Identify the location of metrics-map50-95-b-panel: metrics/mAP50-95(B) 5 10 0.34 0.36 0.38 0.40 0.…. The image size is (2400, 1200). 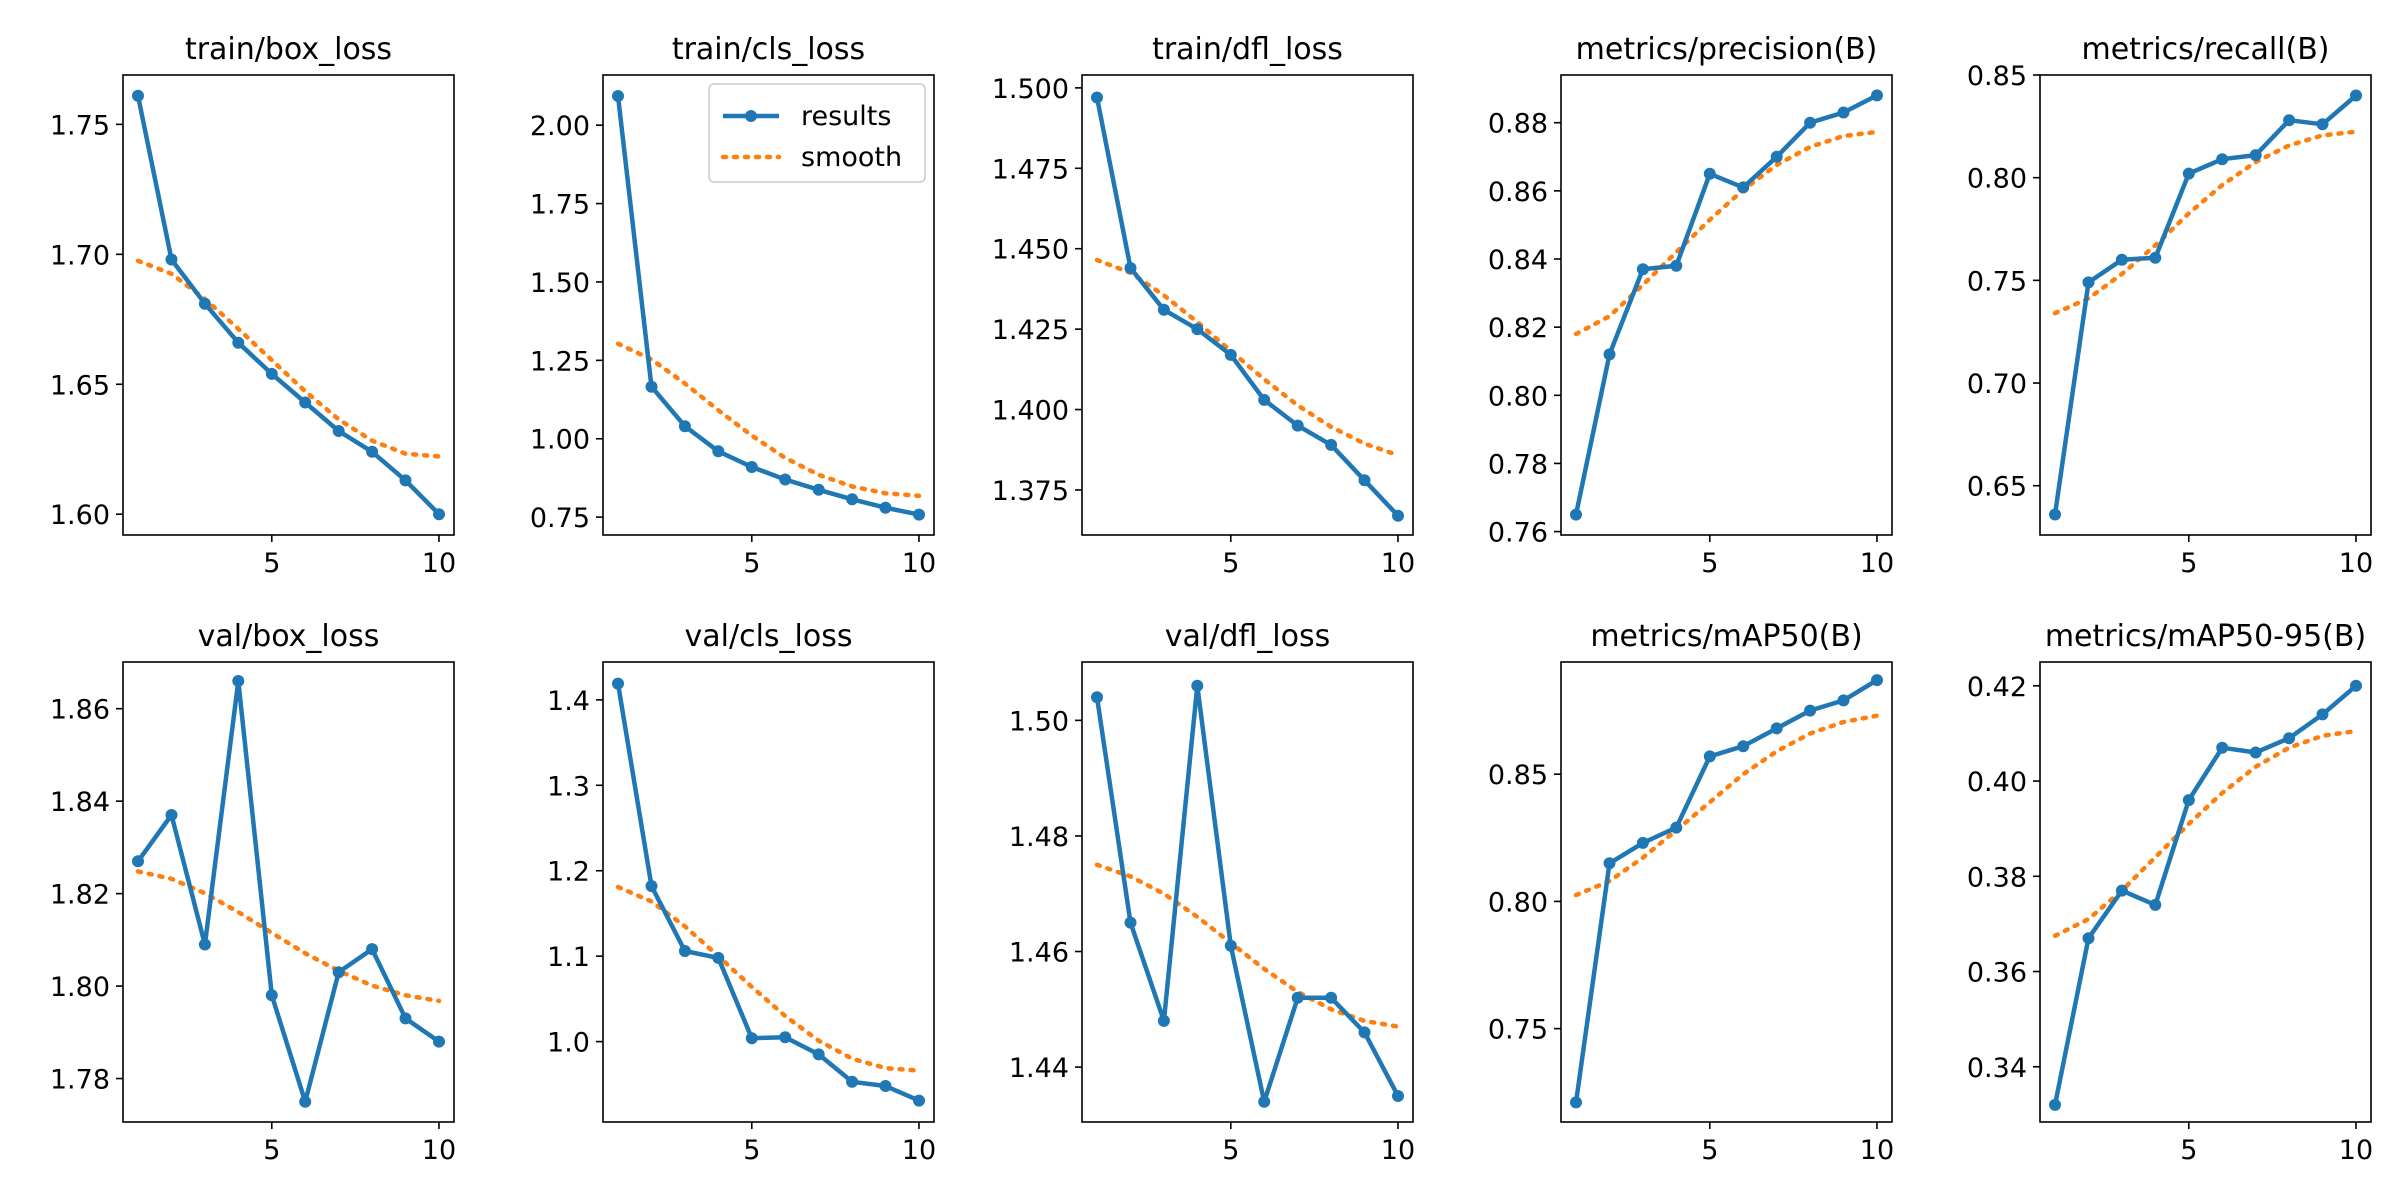
(2170, 892).